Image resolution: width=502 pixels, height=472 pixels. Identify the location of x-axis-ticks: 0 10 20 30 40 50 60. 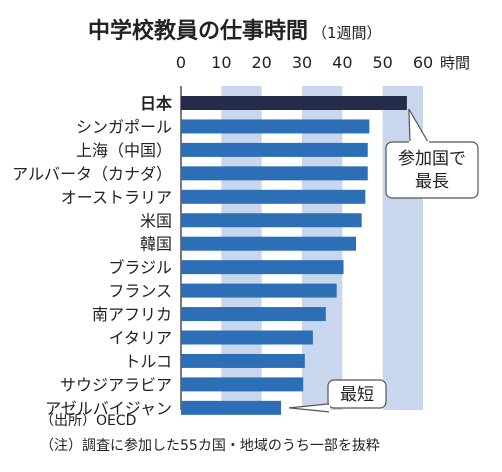
(304, 62).